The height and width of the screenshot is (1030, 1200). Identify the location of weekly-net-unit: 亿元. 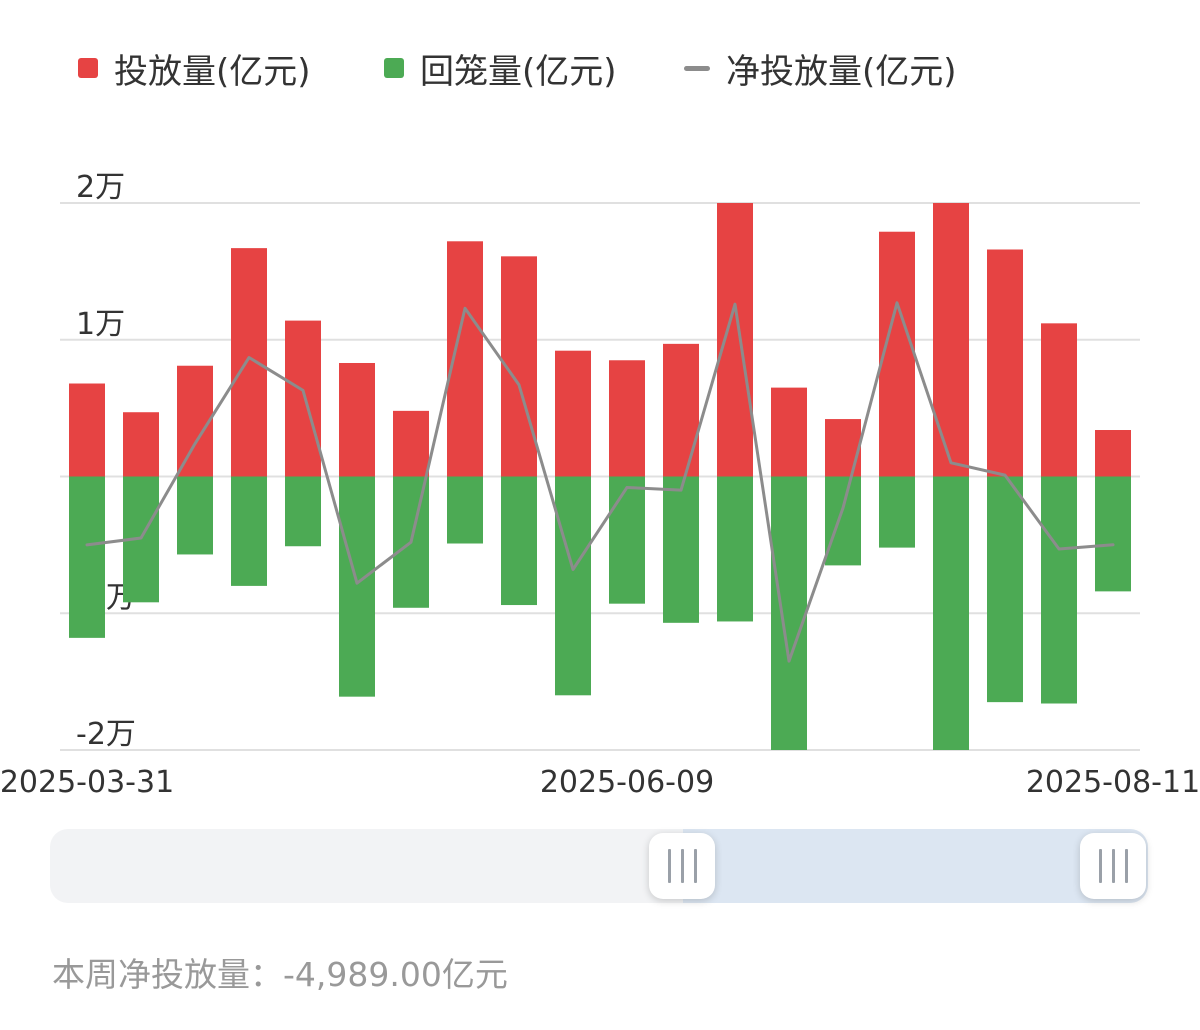
(474, 974).